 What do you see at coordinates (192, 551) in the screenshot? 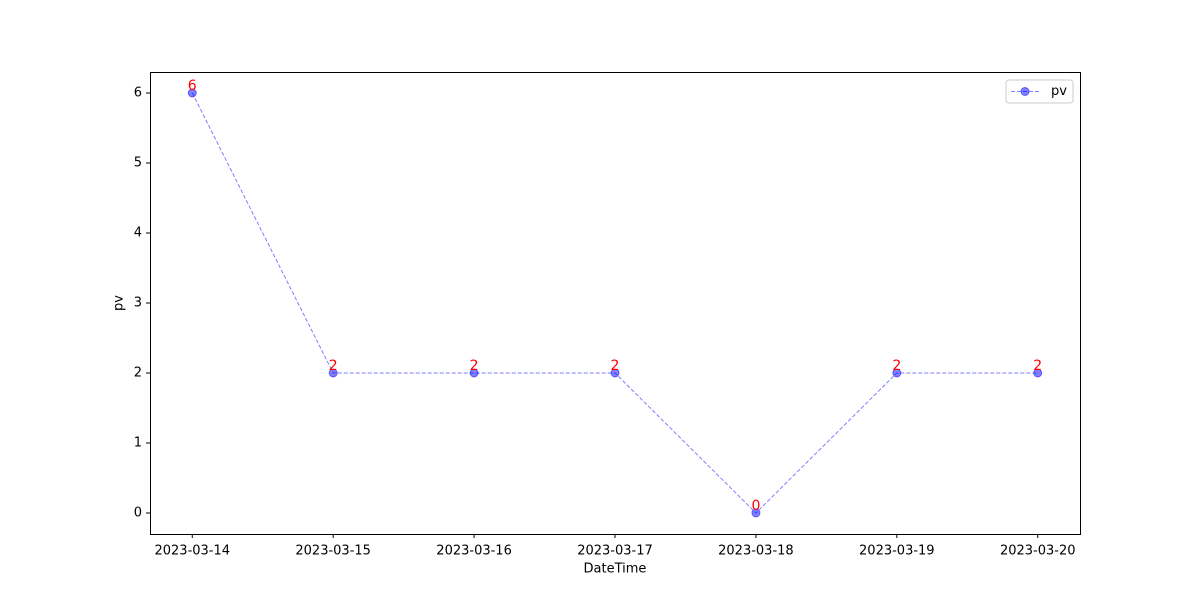
I see `x-tick-label: 2023-03-14` at bounding box center [192, 551].